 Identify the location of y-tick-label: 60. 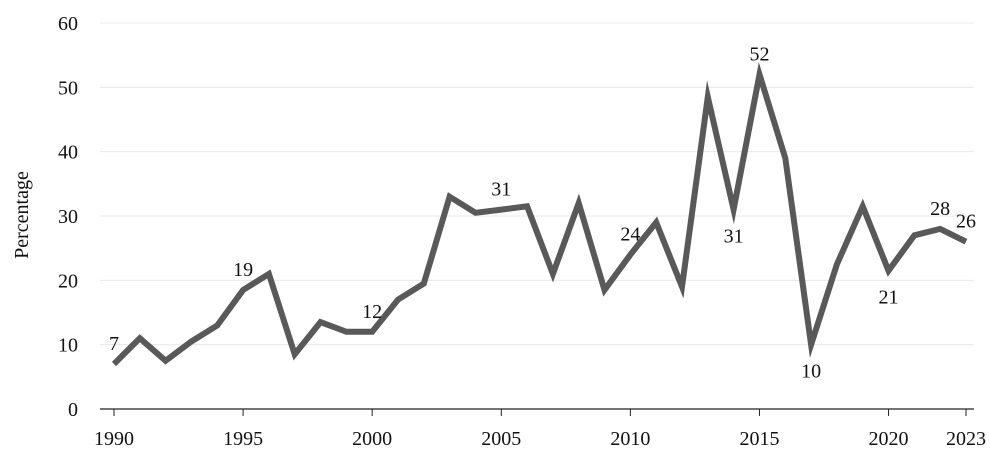
(68, 24).